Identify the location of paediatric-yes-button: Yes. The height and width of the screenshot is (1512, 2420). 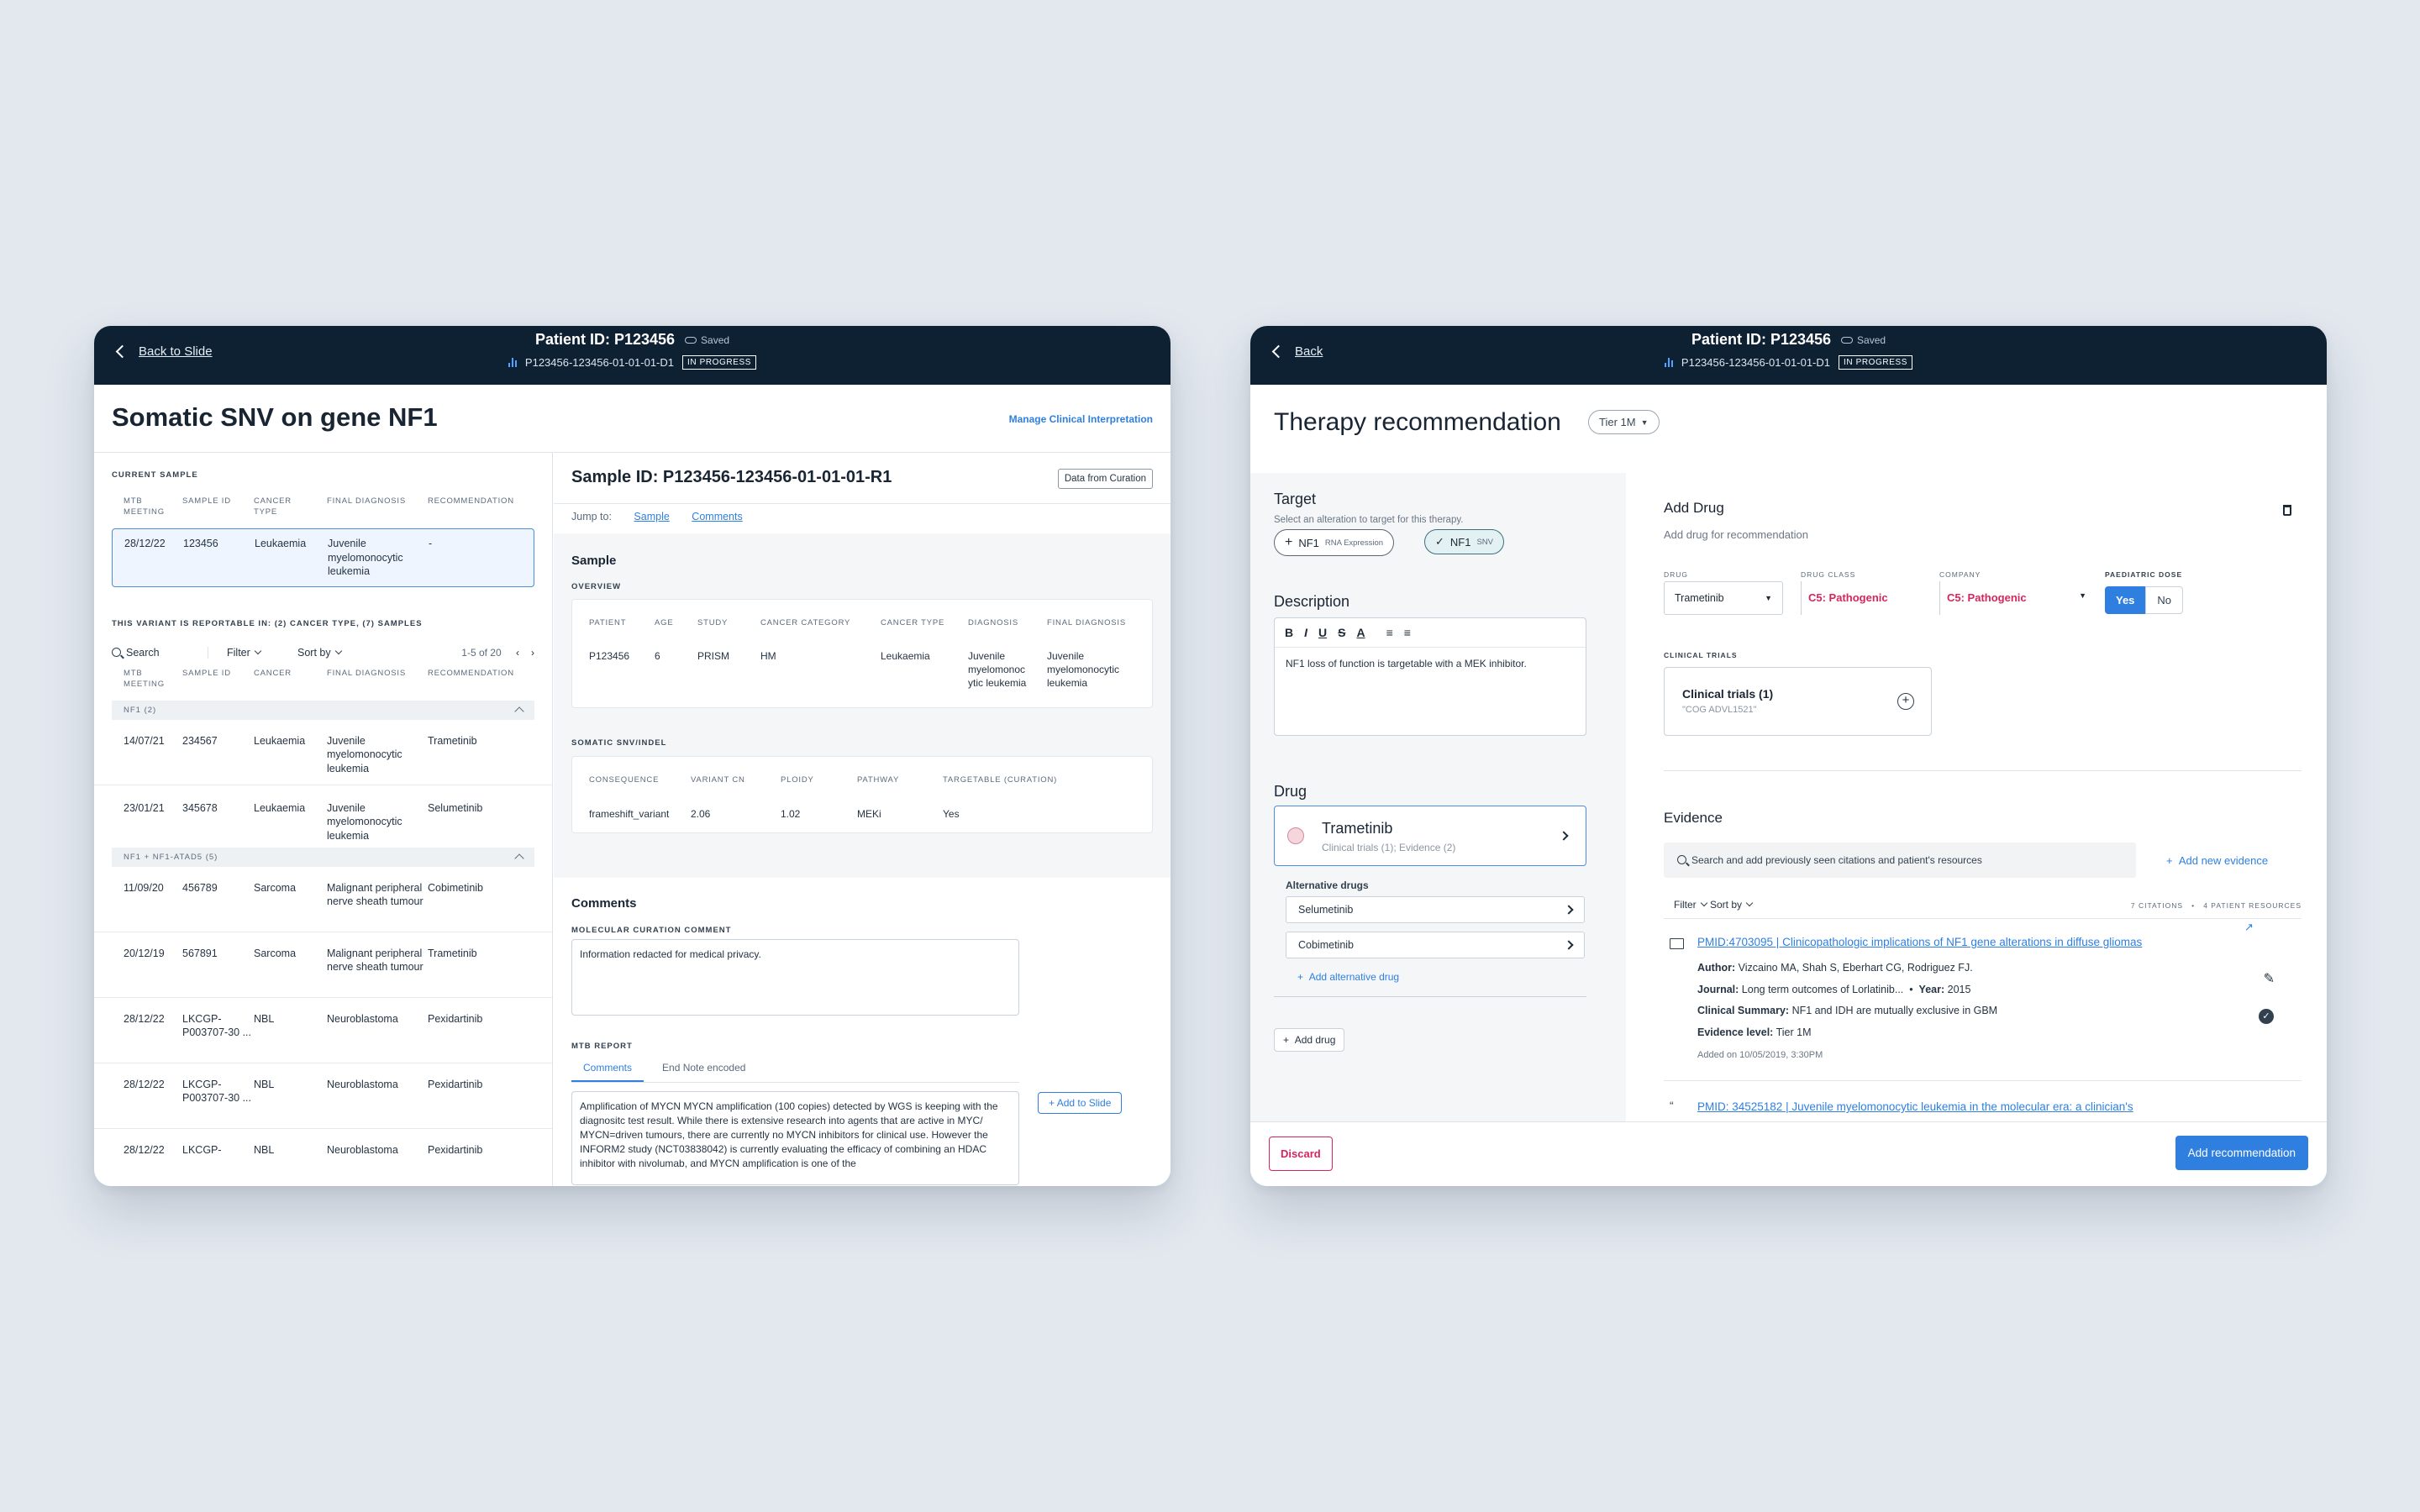
(2125, 600).